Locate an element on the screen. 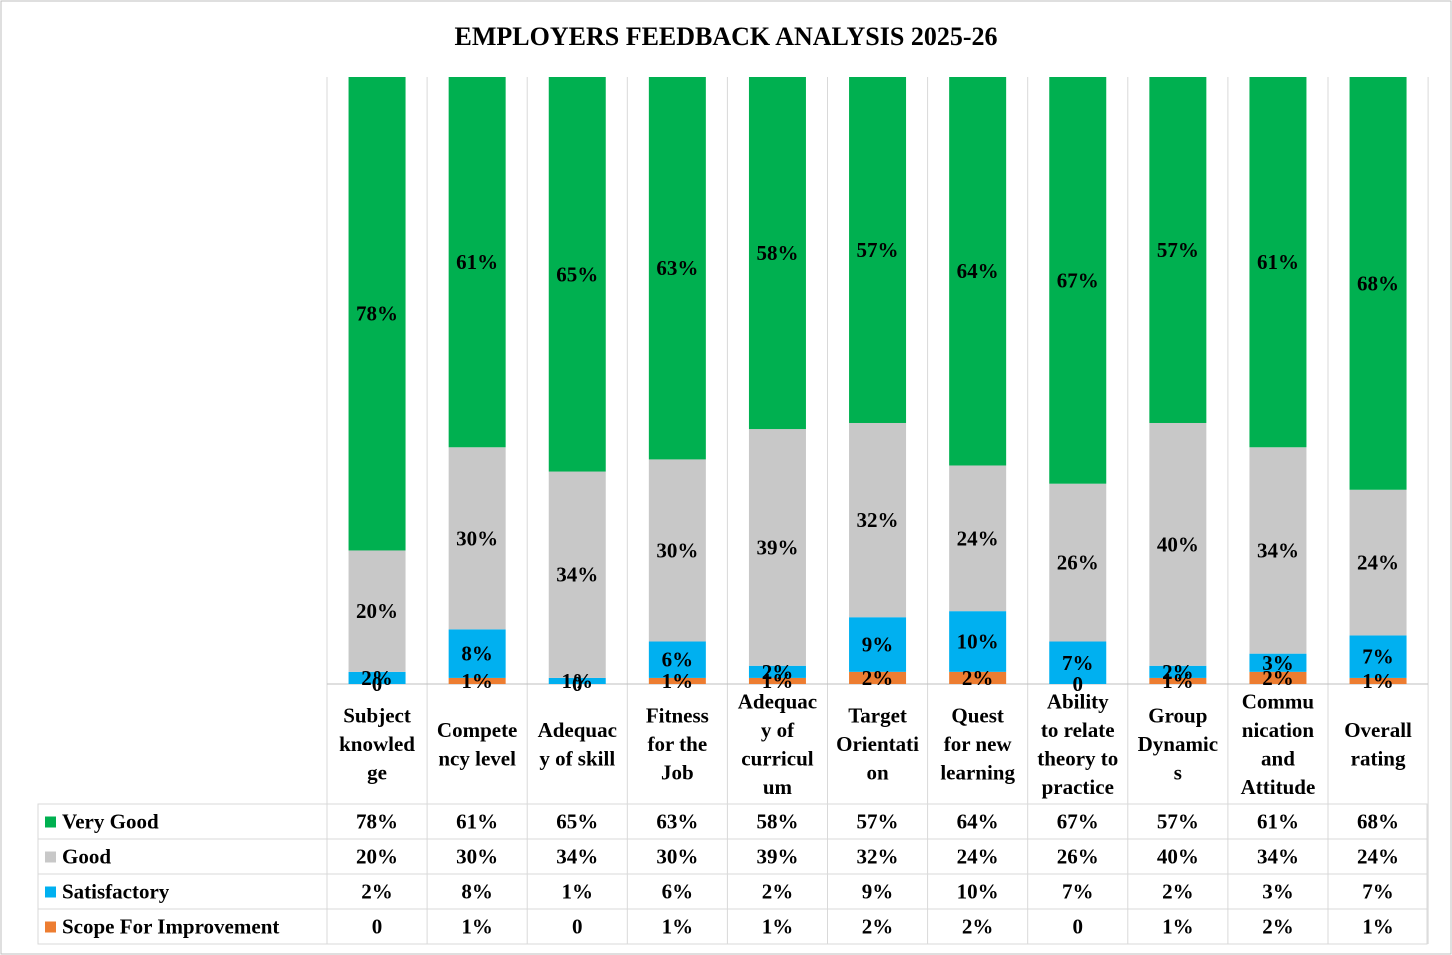 The height and width of the screenshot is (955, 1452). table-cell: 30% is located at coordinates (477, 857).